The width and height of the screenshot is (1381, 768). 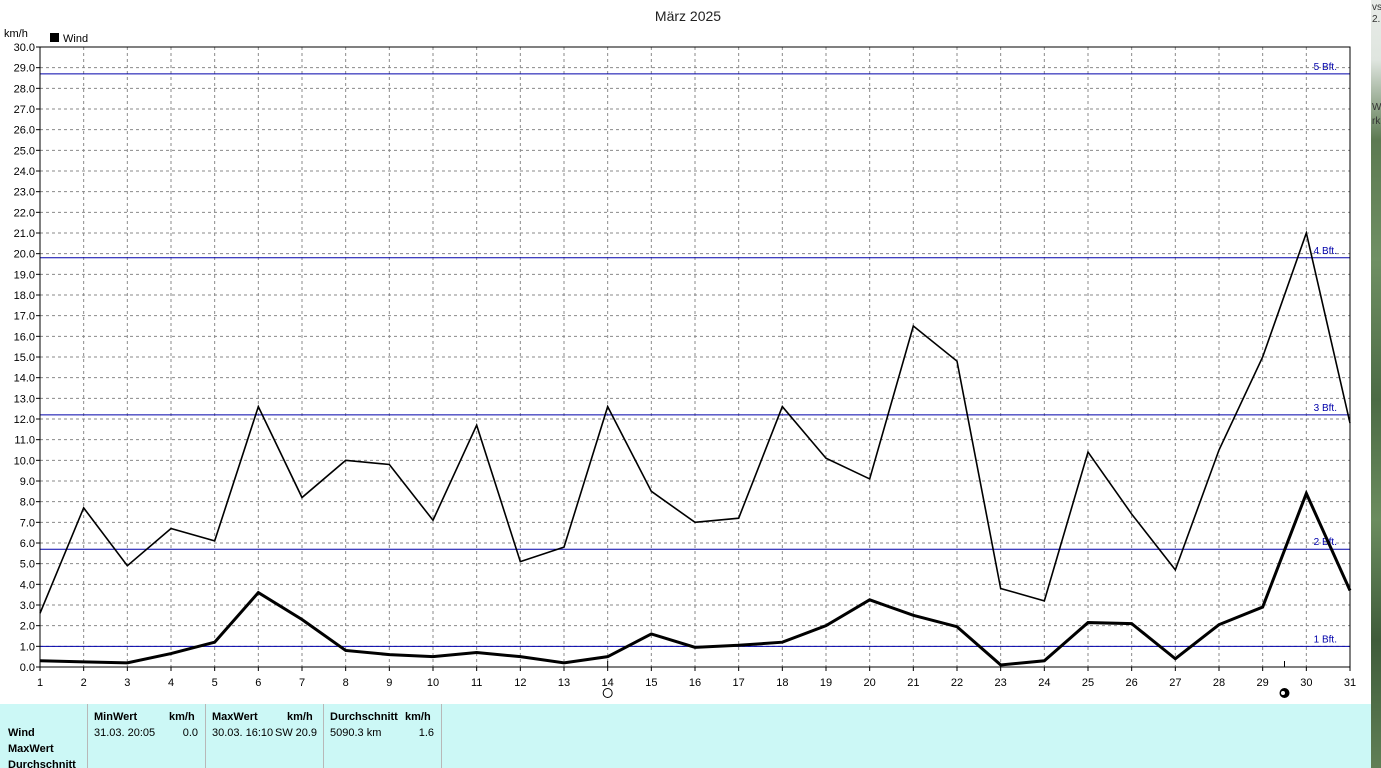 I want to click on chart-title: März 2025, so click(x=688, y=16).